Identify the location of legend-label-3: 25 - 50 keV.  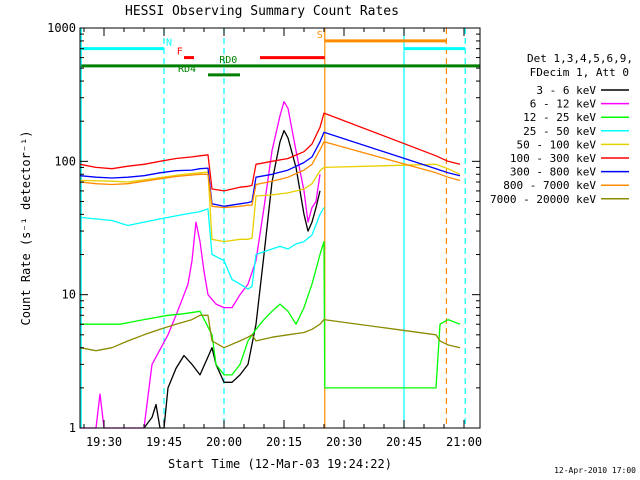
(559, 131).